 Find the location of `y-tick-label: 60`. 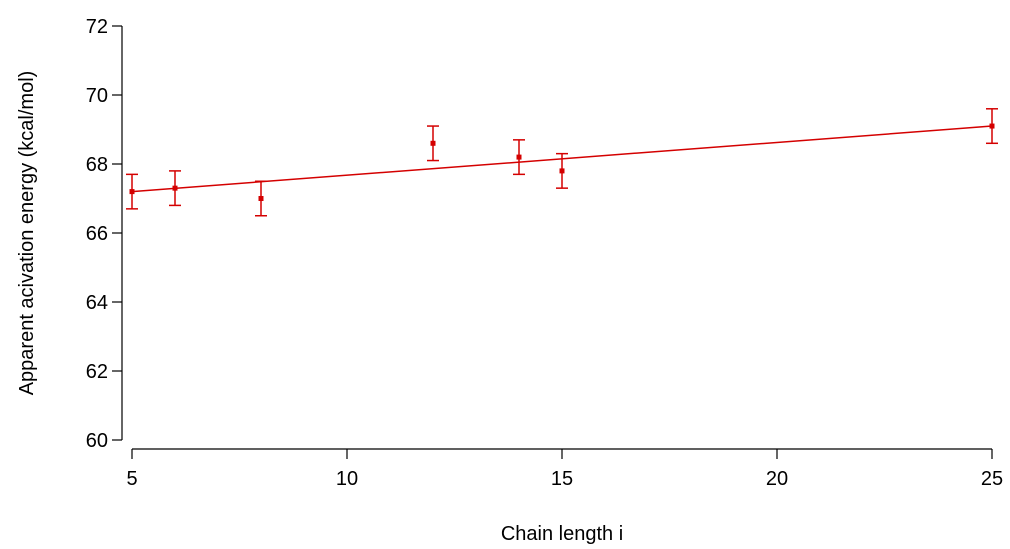

y-tick-label: 60 is located at coordinates (97, 441).